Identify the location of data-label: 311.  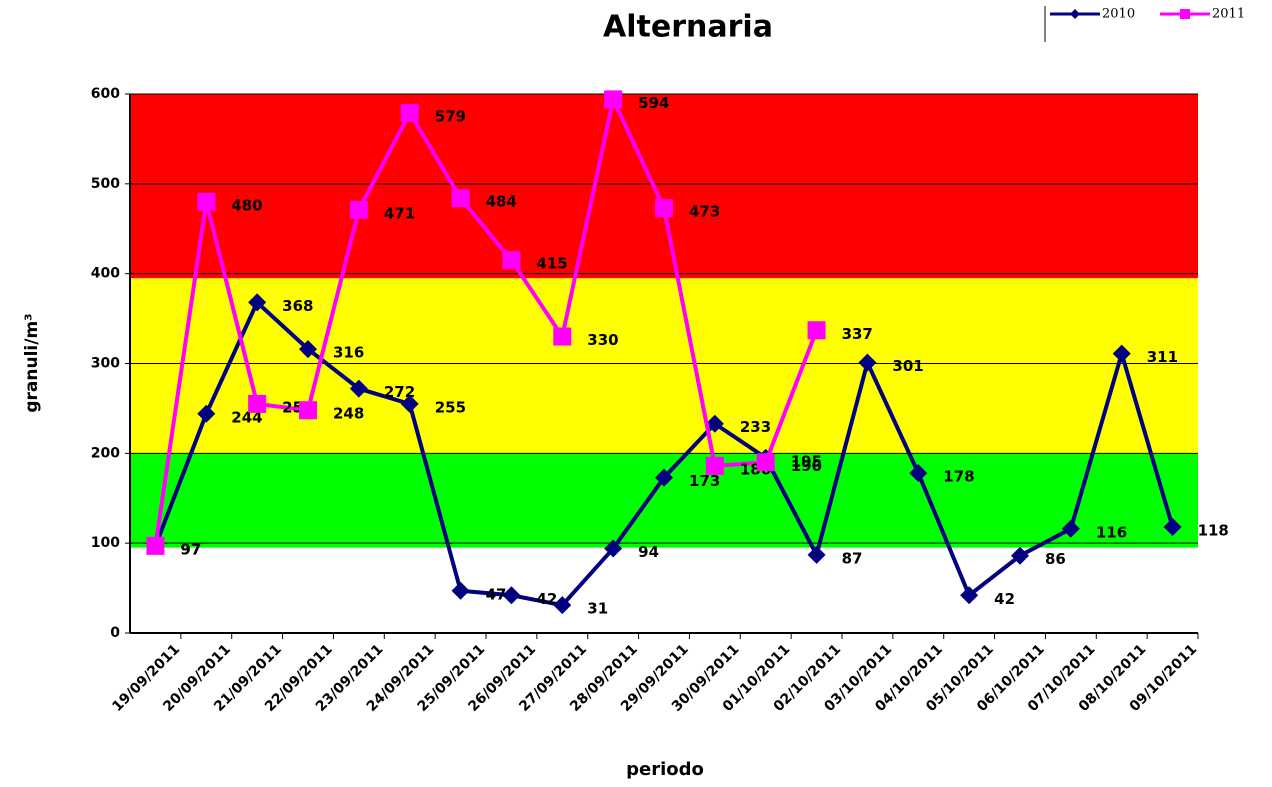
(1162, 357).